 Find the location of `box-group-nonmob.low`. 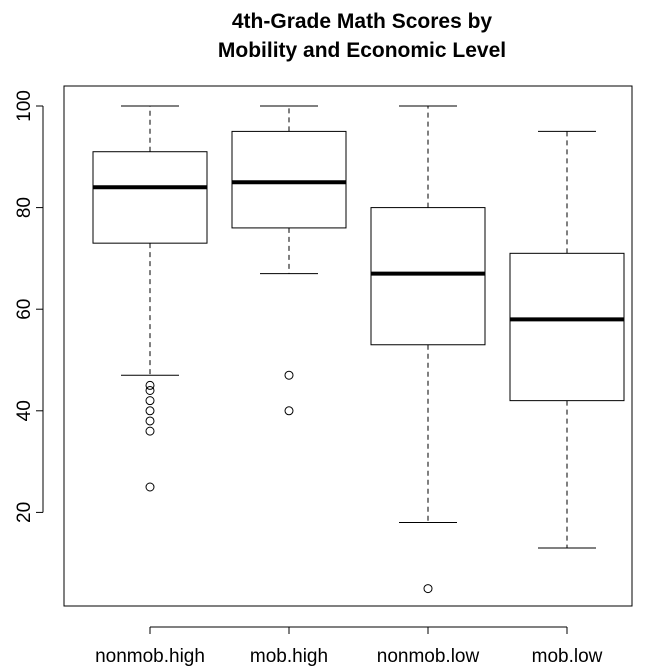

box-group-nonmob.low is located at coordinates (428, 349).